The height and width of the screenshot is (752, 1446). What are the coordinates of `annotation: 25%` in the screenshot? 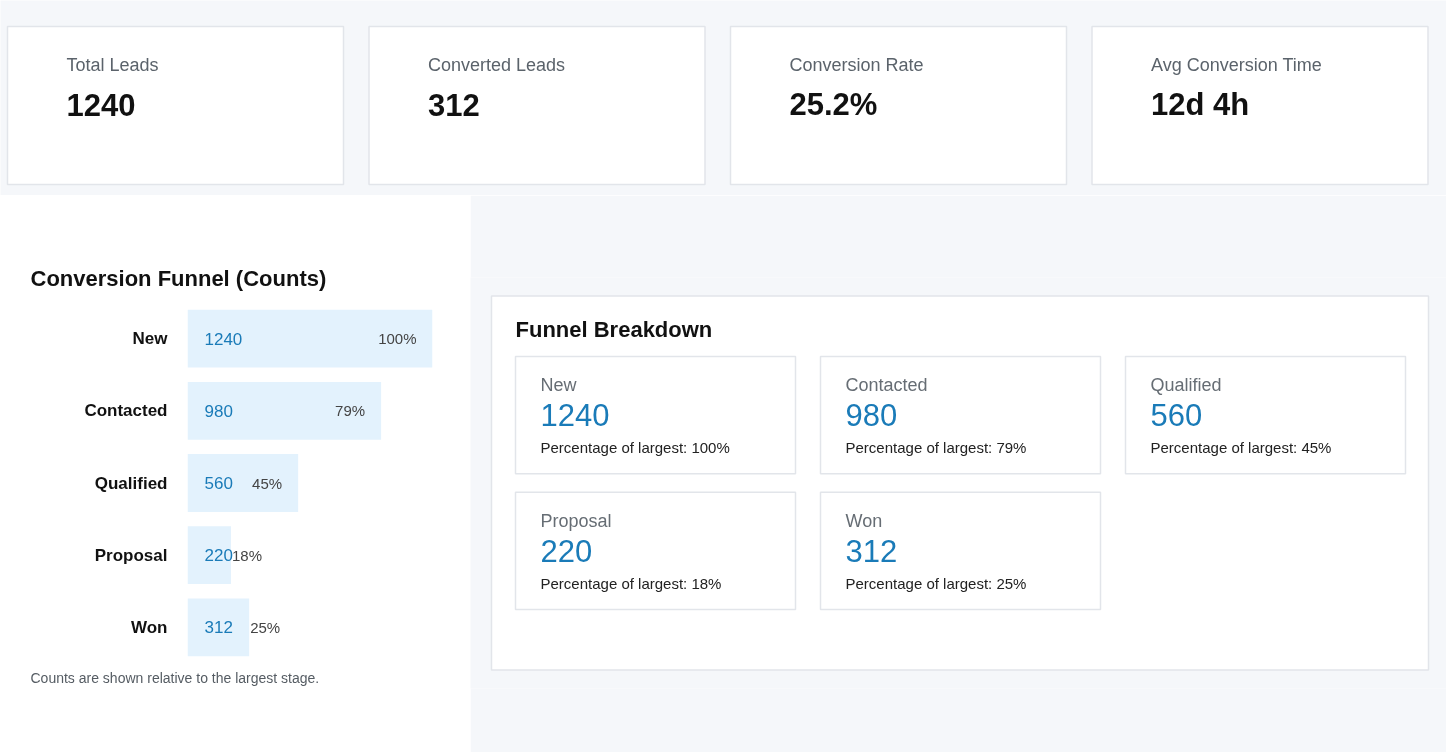 It's located at (265, 627).